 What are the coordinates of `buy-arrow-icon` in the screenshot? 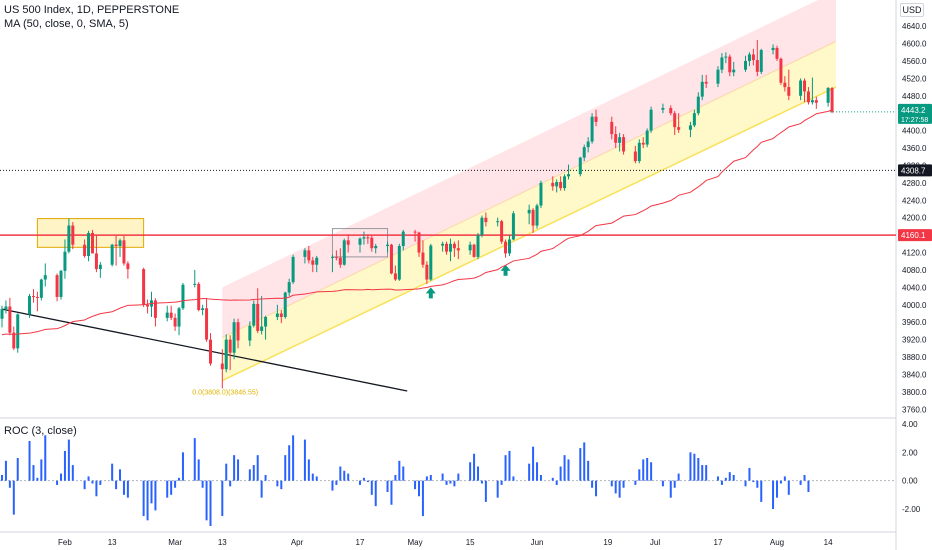 It's located at (505, 270).